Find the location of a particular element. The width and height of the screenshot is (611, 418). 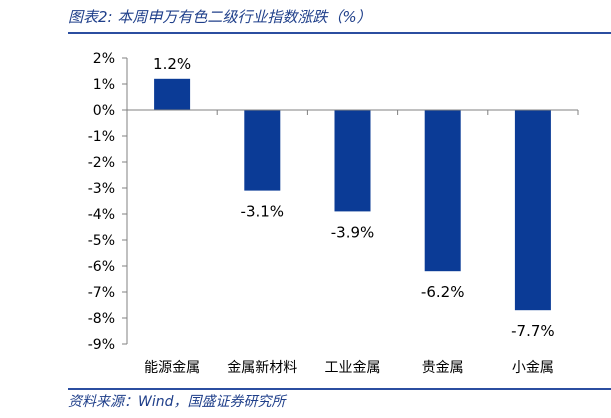

y-tick-label: -9% is located at coordinates (101, 345).